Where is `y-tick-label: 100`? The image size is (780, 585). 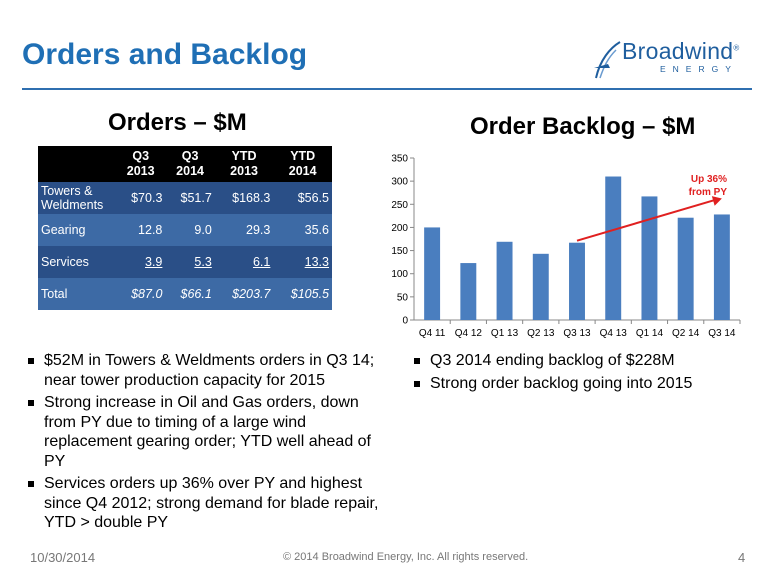
y-tick-label: 100 is located at coordinates (399, 274).